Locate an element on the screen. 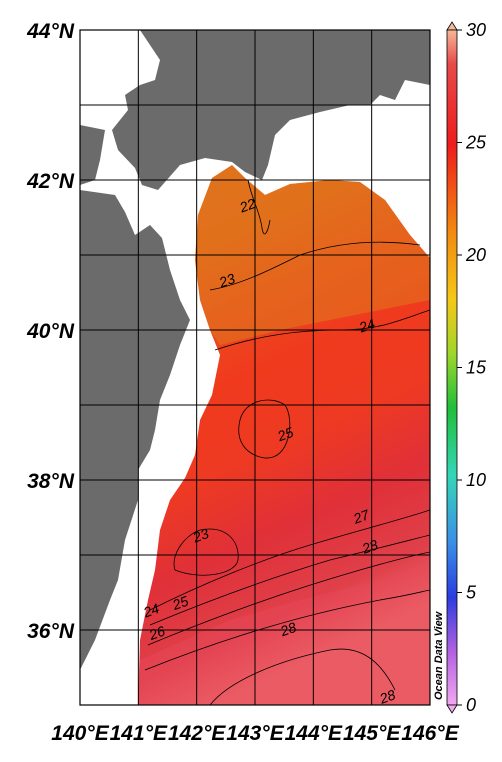 The image size is (502, 762). colorbar-tick-label: 20 is located at coordinates (475, 255).